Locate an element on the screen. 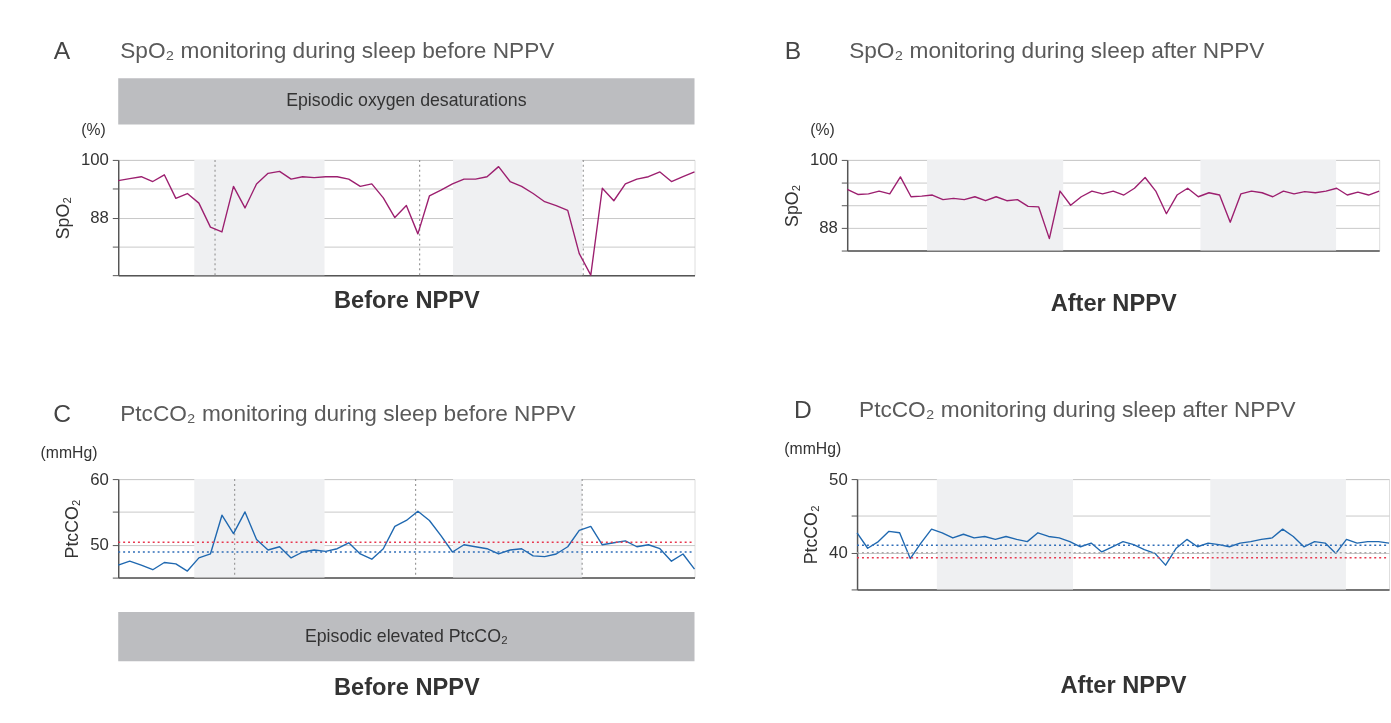 Image resolution: width=1391 pixels, height=723 pixels. text: A is located at coordinates (62, 51).